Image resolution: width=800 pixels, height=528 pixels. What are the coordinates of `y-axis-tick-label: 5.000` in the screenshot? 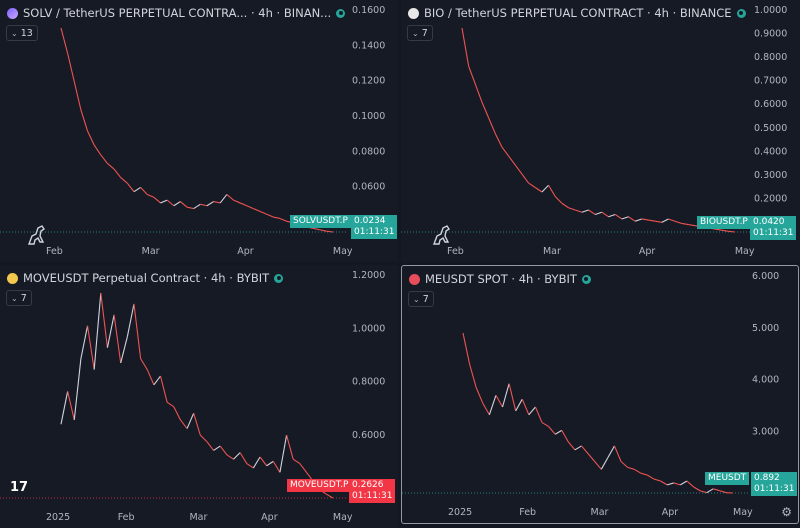 It's located at (765, 328).